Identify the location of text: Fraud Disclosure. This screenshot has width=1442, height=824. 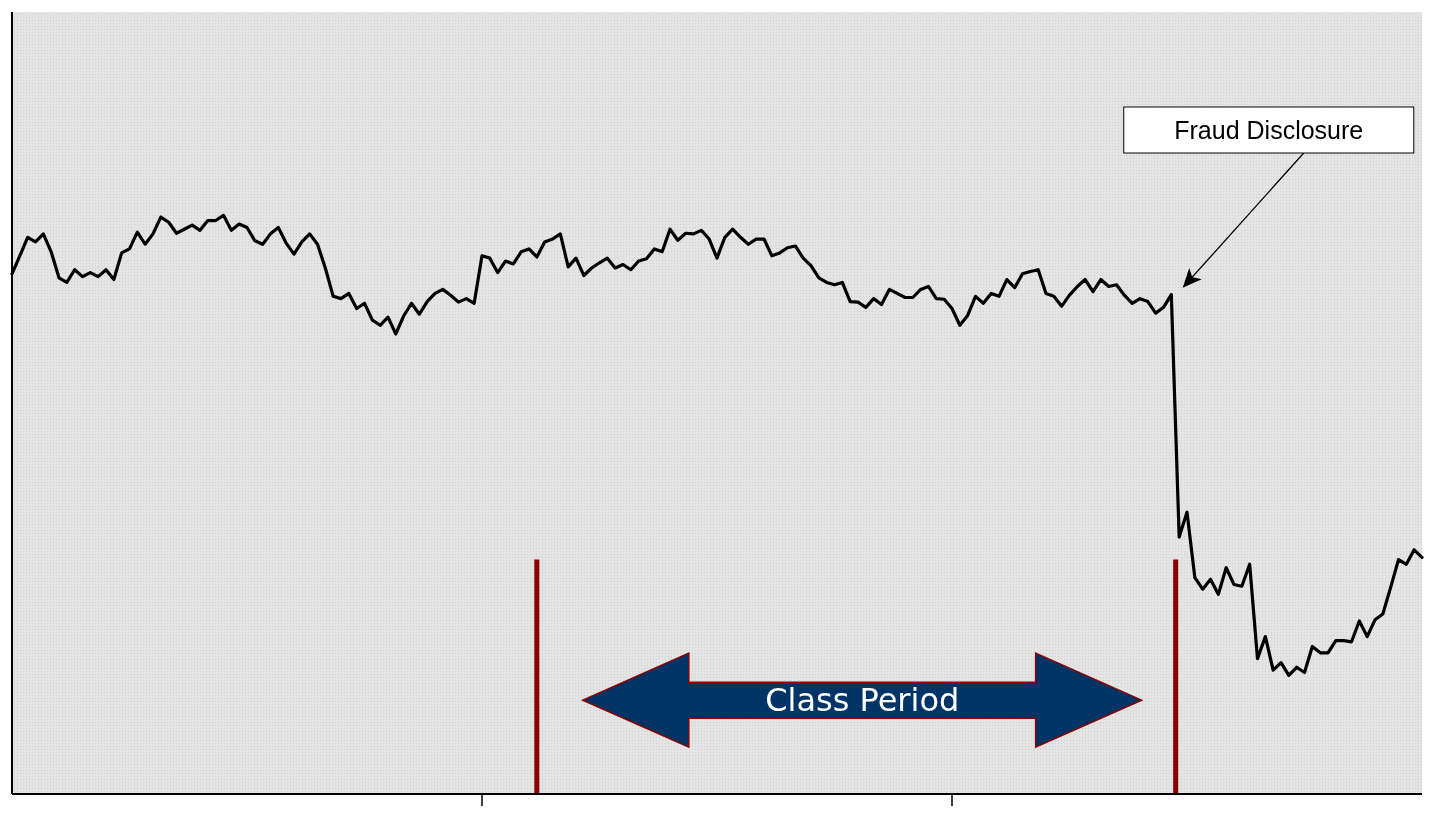
(1269, 130).